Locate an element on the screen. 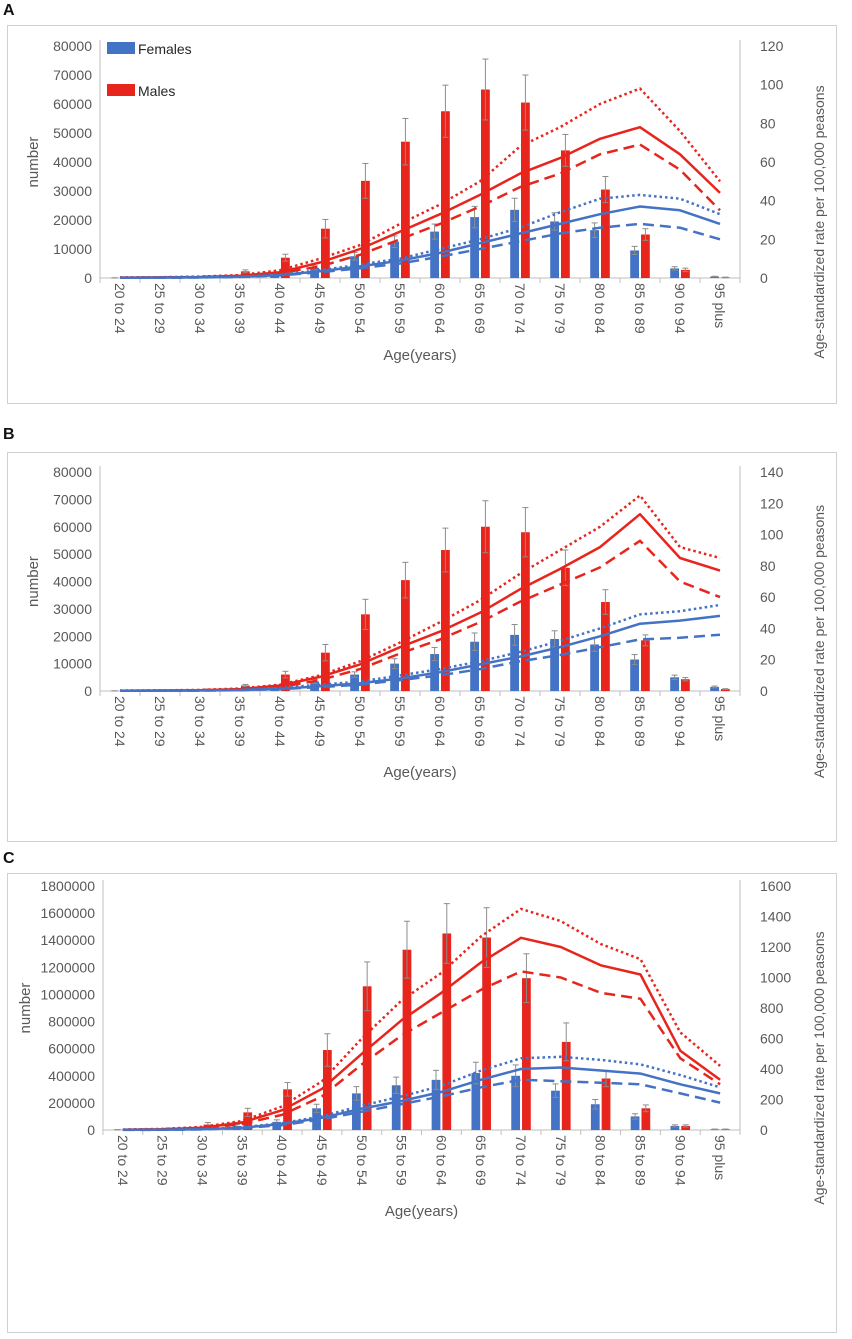 The width and height of the screenshot is (852, 1339). y2-tick-label: 40 is located at coordinates (768, 628).